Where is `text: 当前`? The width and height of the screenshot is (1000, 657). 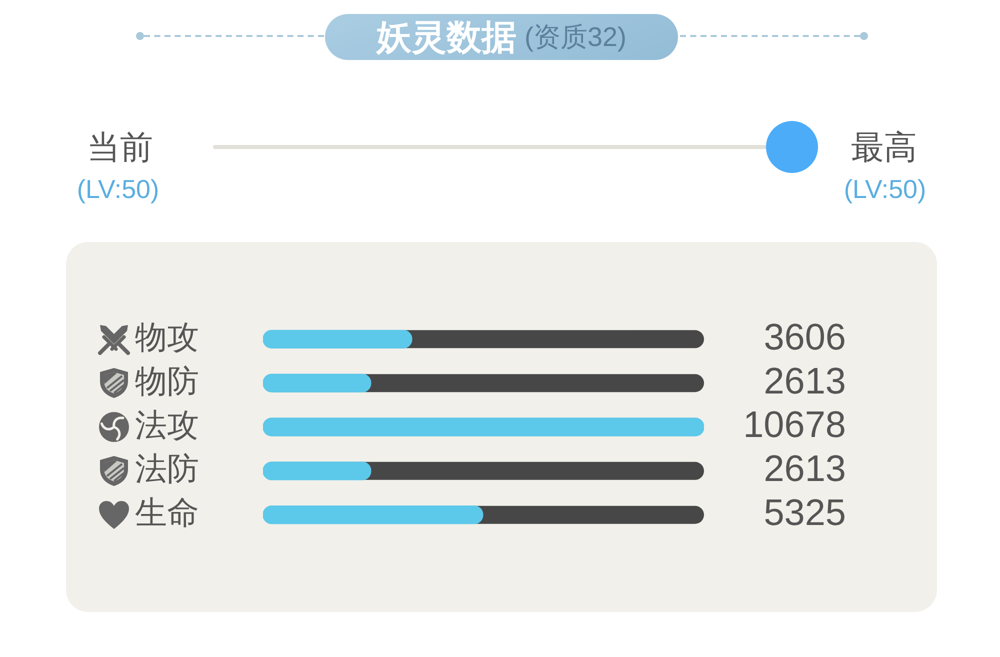 text: 当前 is located at coordinates (120, 147).